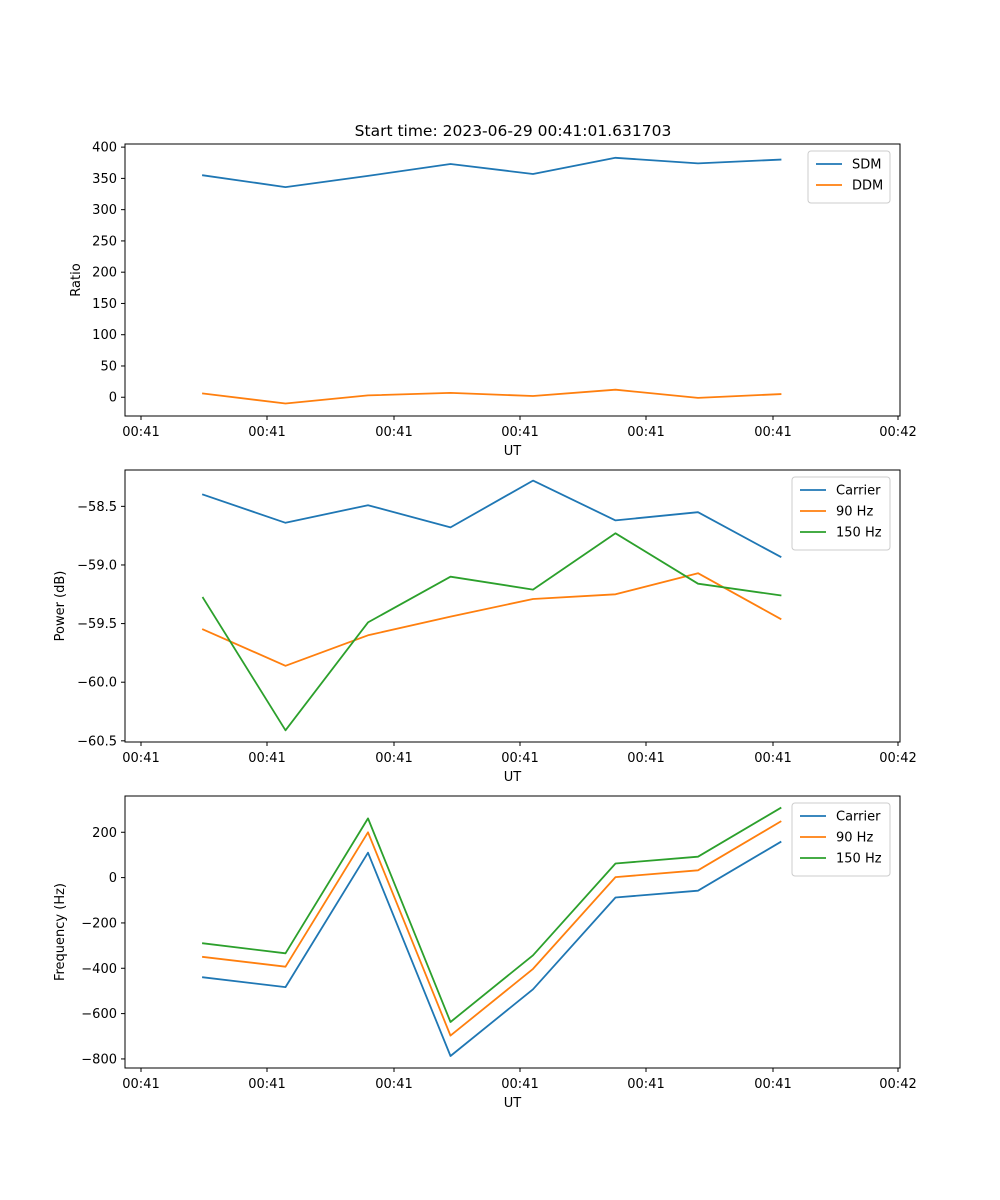 Image resolution: width=1000 pixels, height=1200 pixels. What do you see at coordinates (99, 969) in the screenshot?
I see `y-tick-label: −400` at bounding box center [99, 969].